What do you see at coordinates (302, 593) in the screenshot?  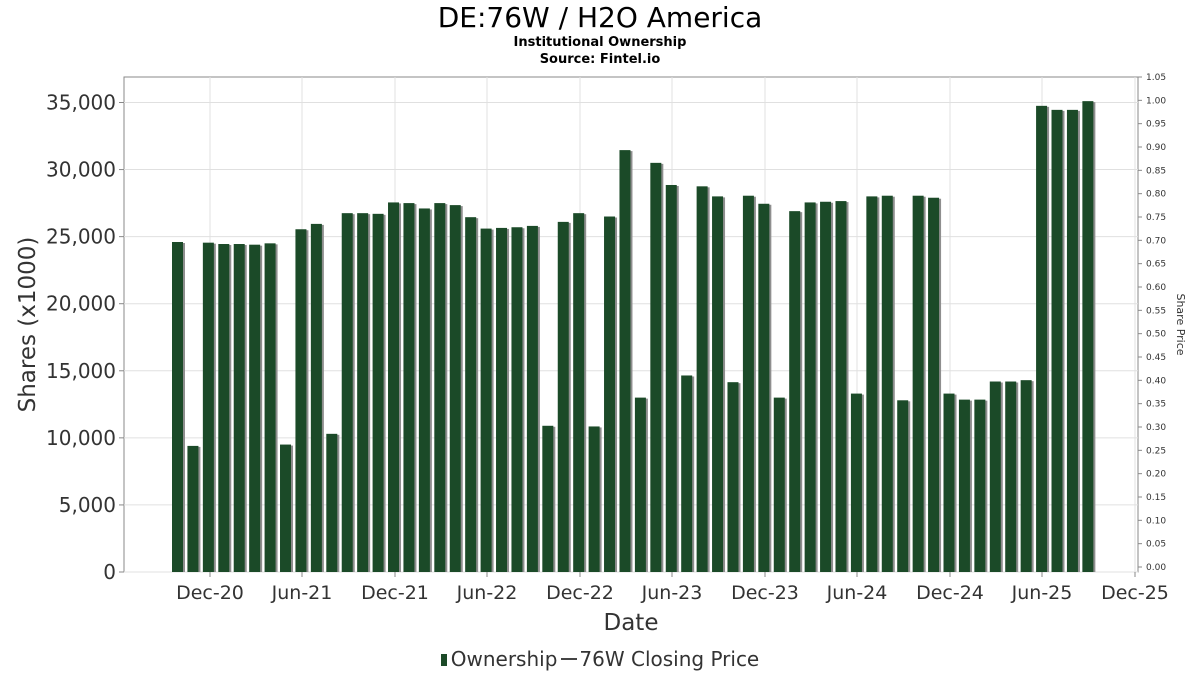 I see `x-tick-label: Jun-21` at bounding box center [302, 593].